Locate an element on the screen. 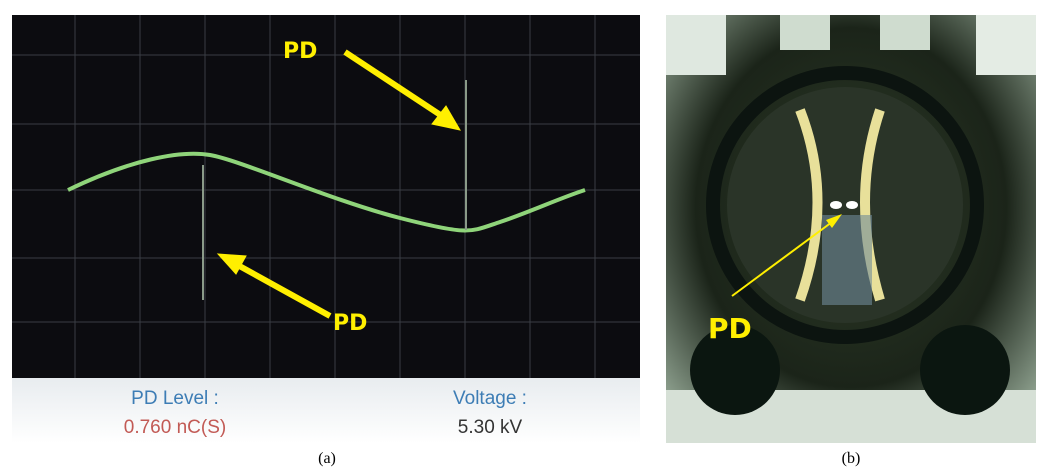  waveform is located at coordinates (326, 192).